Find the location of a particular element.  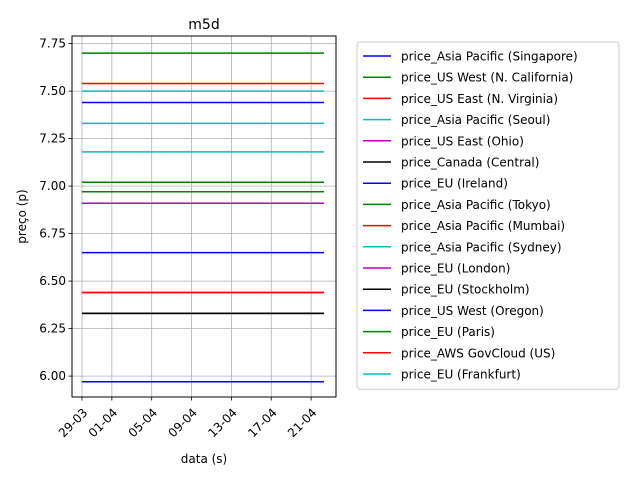

legend-label: price_Asia Pacific (Seoul) is located at coordinates (475, 120).